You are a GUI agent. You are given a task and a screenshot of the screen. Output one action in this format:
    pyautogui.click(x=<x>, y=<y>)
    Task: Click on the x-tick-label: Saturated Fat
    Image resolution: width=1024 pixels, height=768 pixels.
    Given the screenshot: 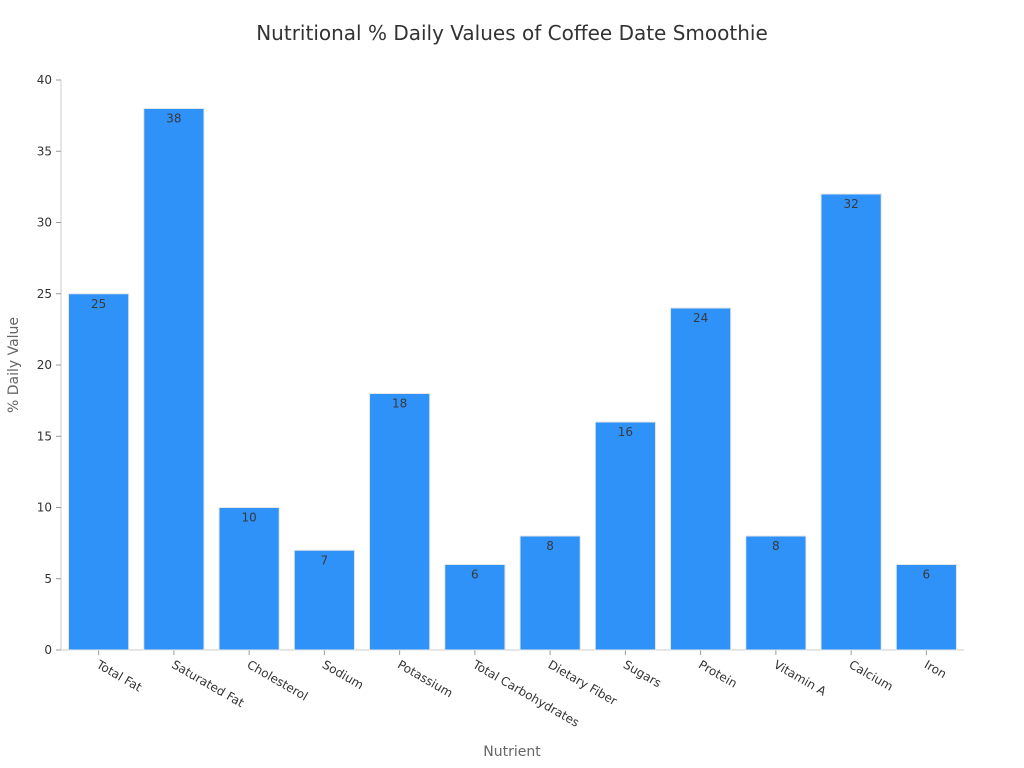 What is the action you would take?
    pyautogui.click(x=207, y=683)
    